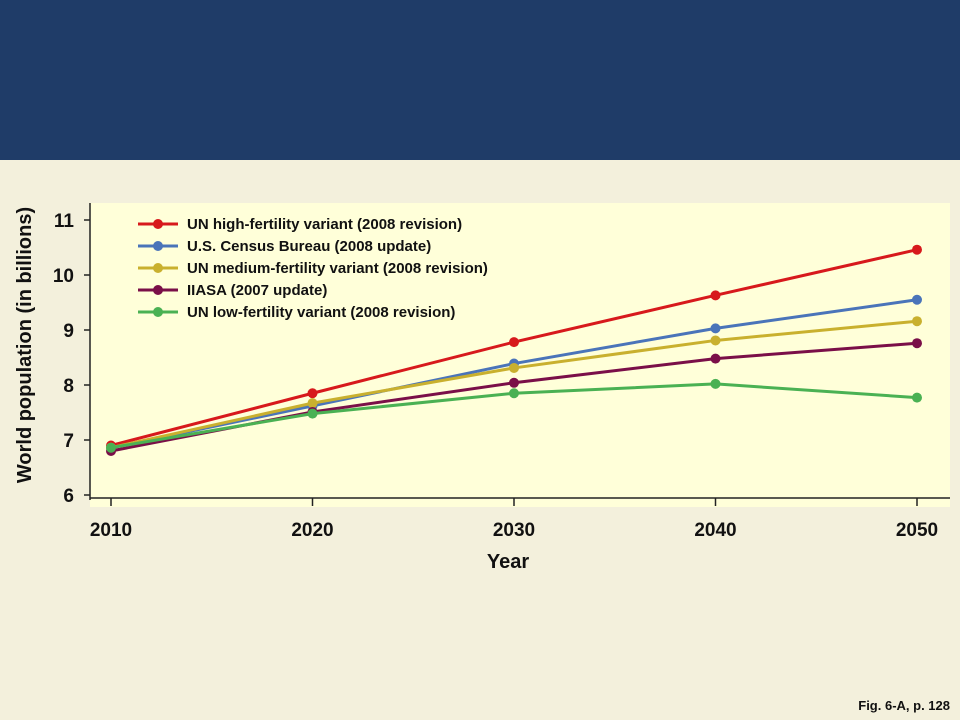 This screenshot has width=960, height=720. I want to click on legend-label: UN low-fertility variant (2008 revision), so click(321, 312).